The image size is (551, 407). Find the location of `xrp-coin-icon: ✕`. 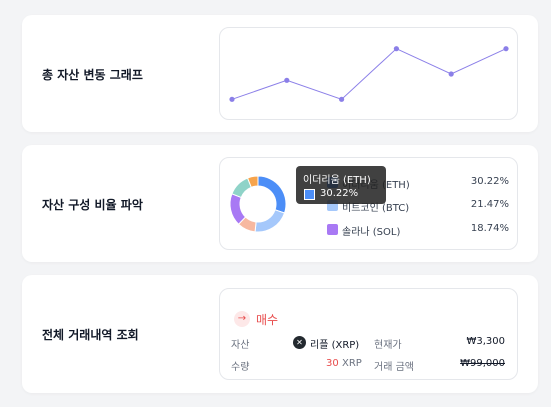

xrp-coin-icon: ✕ is located at coordinates (299, 342).